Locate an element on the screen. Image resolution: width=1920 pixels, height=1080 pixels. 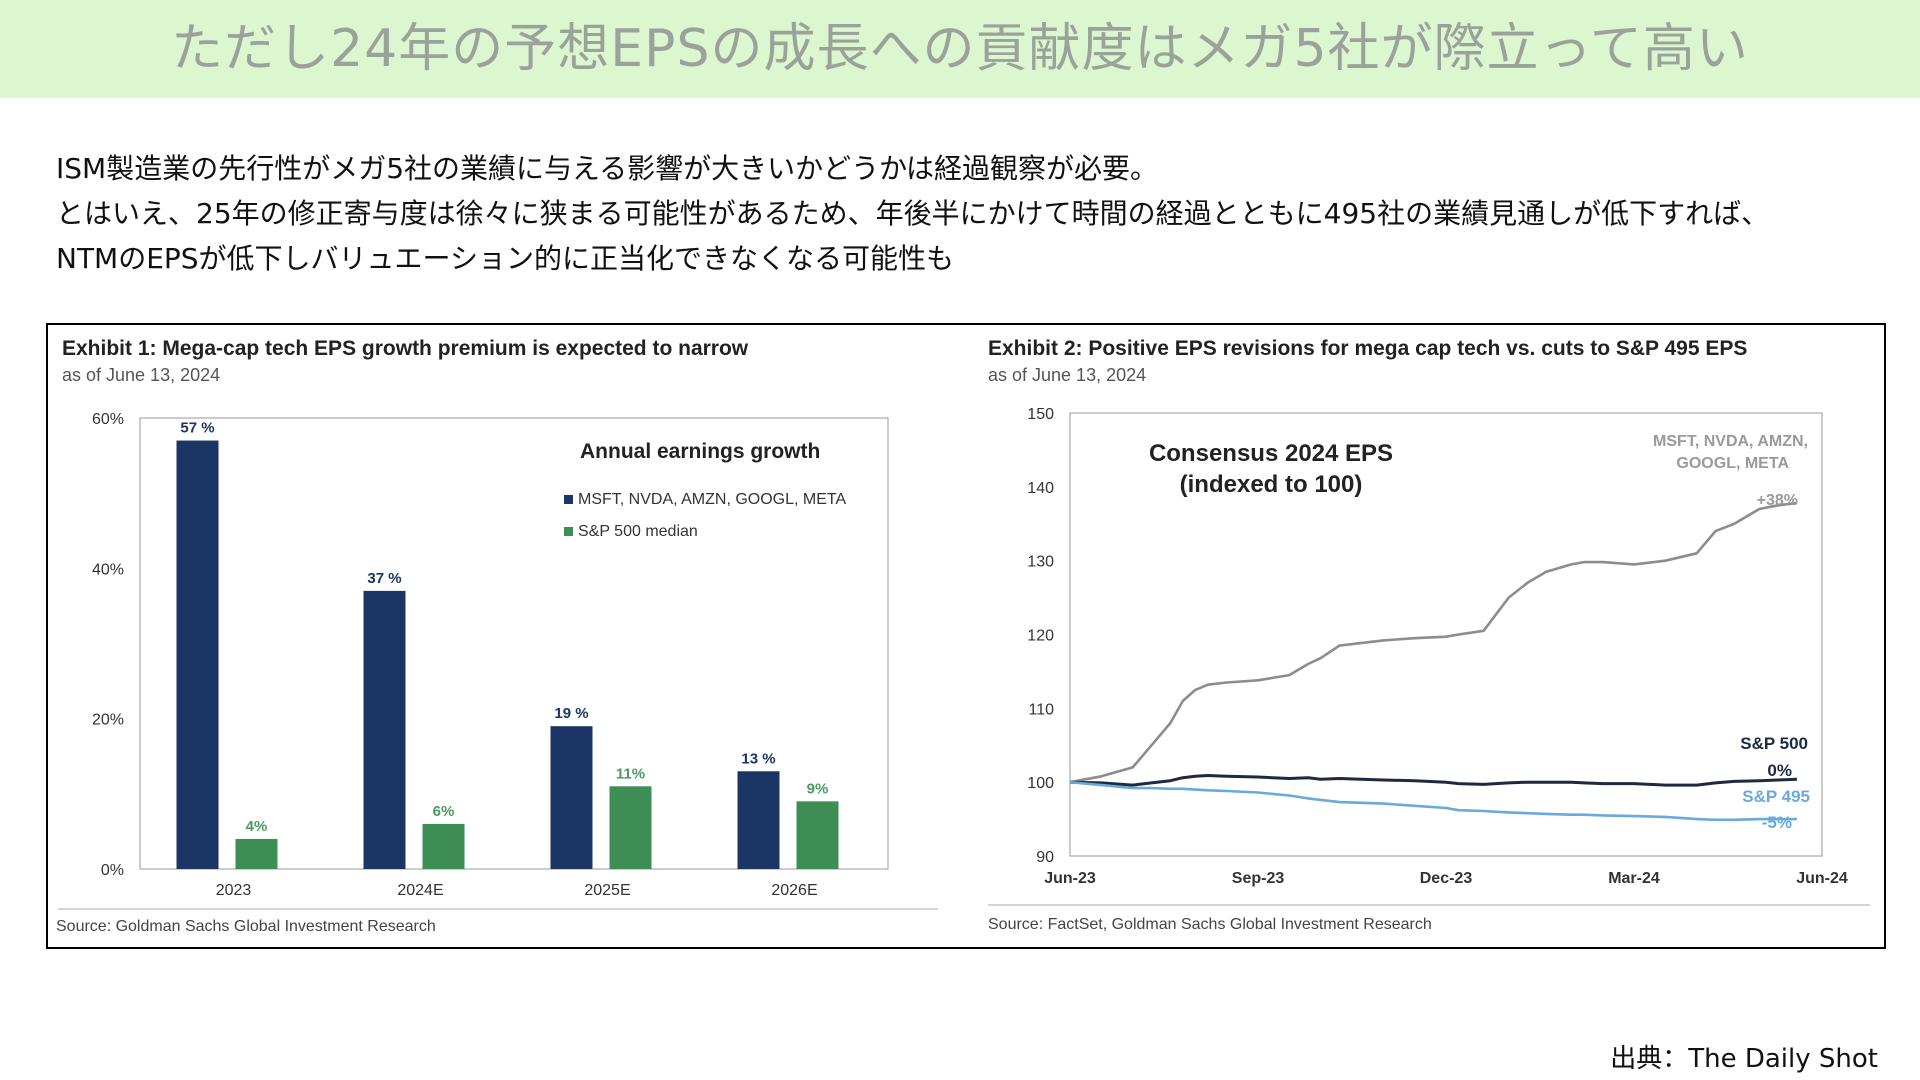
exhibit2-ytick: 120 is located at coordinates (1040, 636).